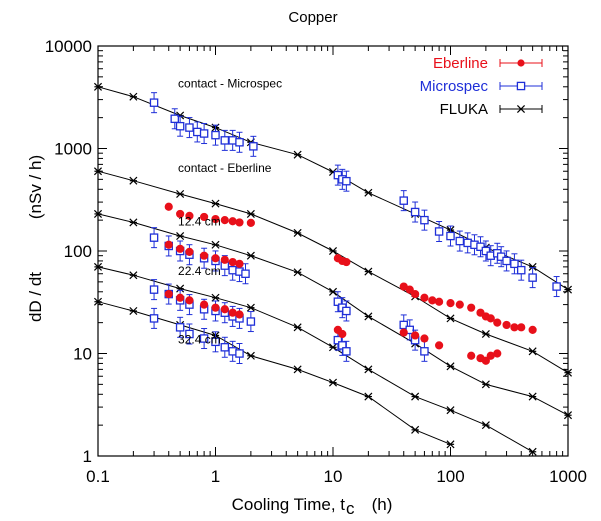 This screenshot has width=601, height=521. Describe the element at coordinates (521, 63) in the screenshot. I see `legend-marker-eberline` at that location.